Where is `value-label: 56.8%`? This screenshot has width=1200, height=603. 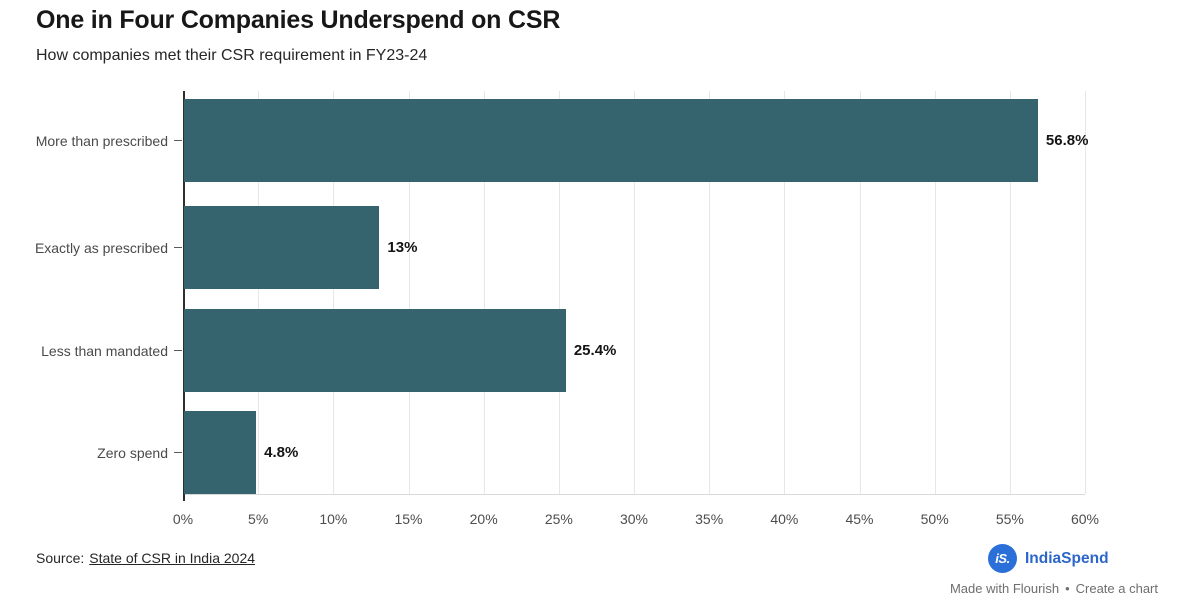 value-label: 56.8% is located at coordinates (1067, 140).